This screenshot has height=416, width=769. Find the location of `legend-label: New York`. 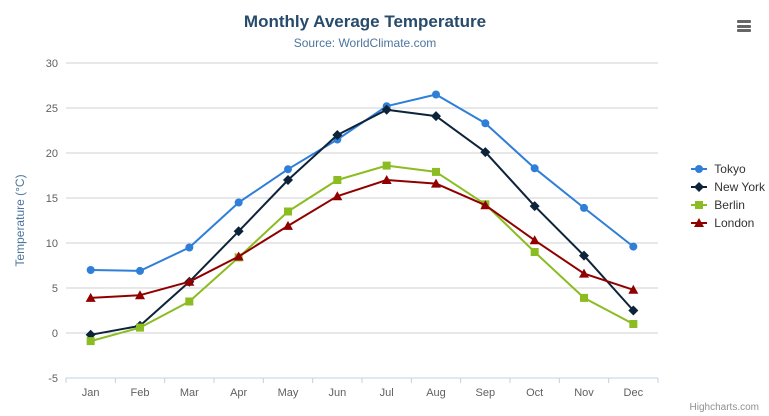

legend-label: New York is located at coordinates (739, 187).